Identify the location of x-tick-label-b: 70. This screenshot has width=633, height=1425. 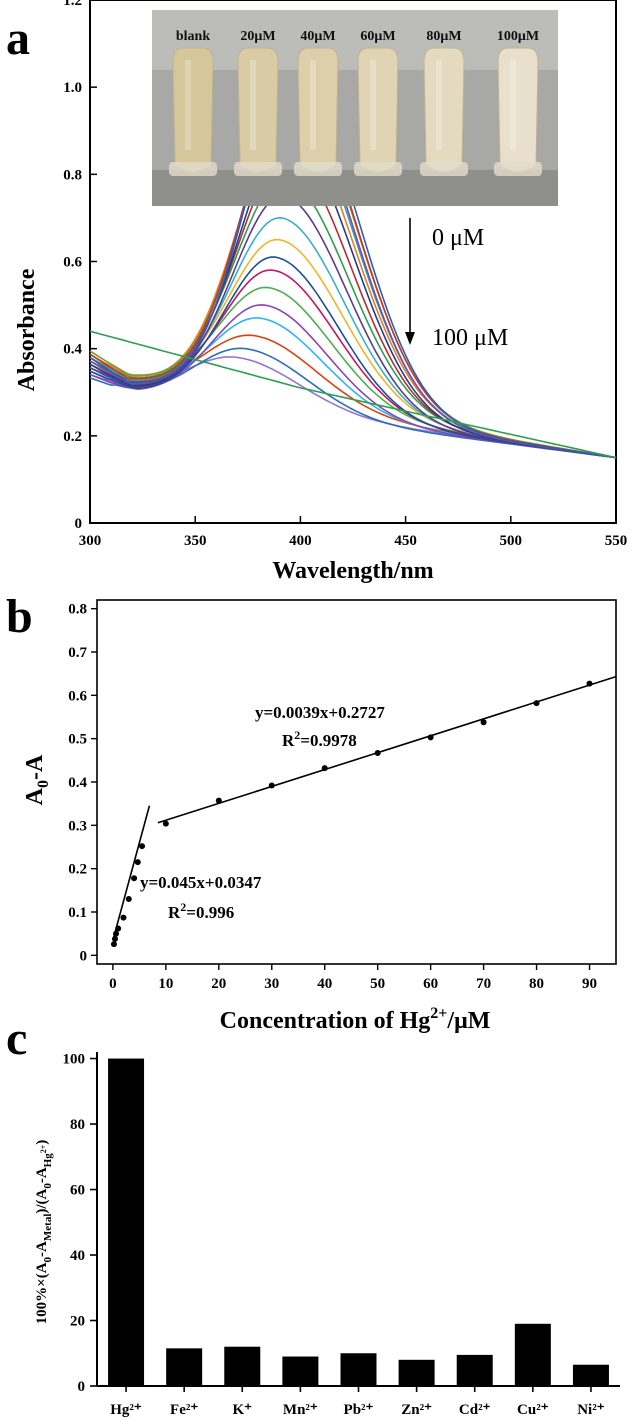
(483, 984).